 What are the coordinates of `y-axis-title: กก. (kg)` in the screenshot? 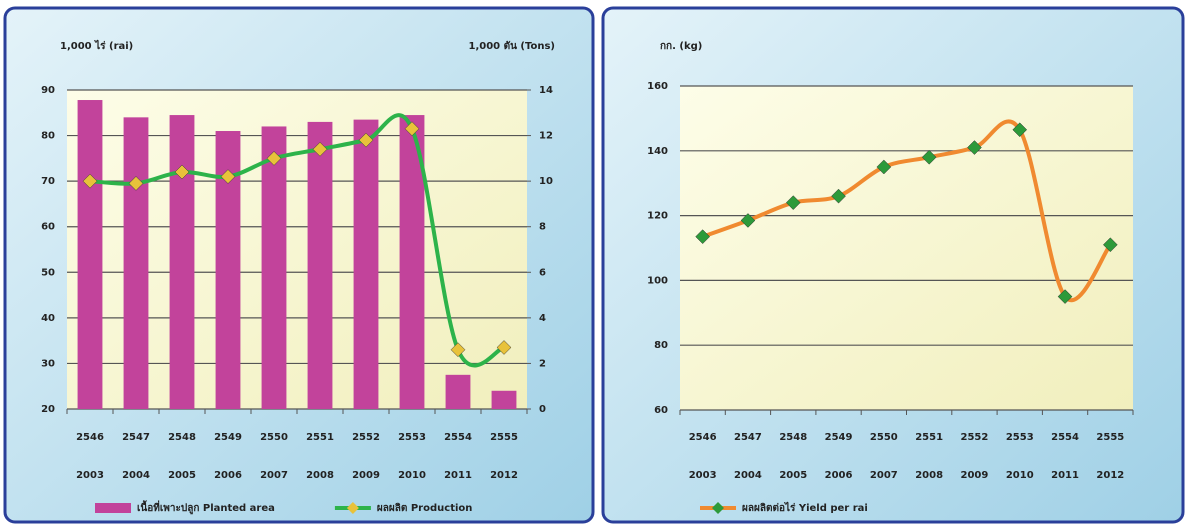 It's located at (681, 46).